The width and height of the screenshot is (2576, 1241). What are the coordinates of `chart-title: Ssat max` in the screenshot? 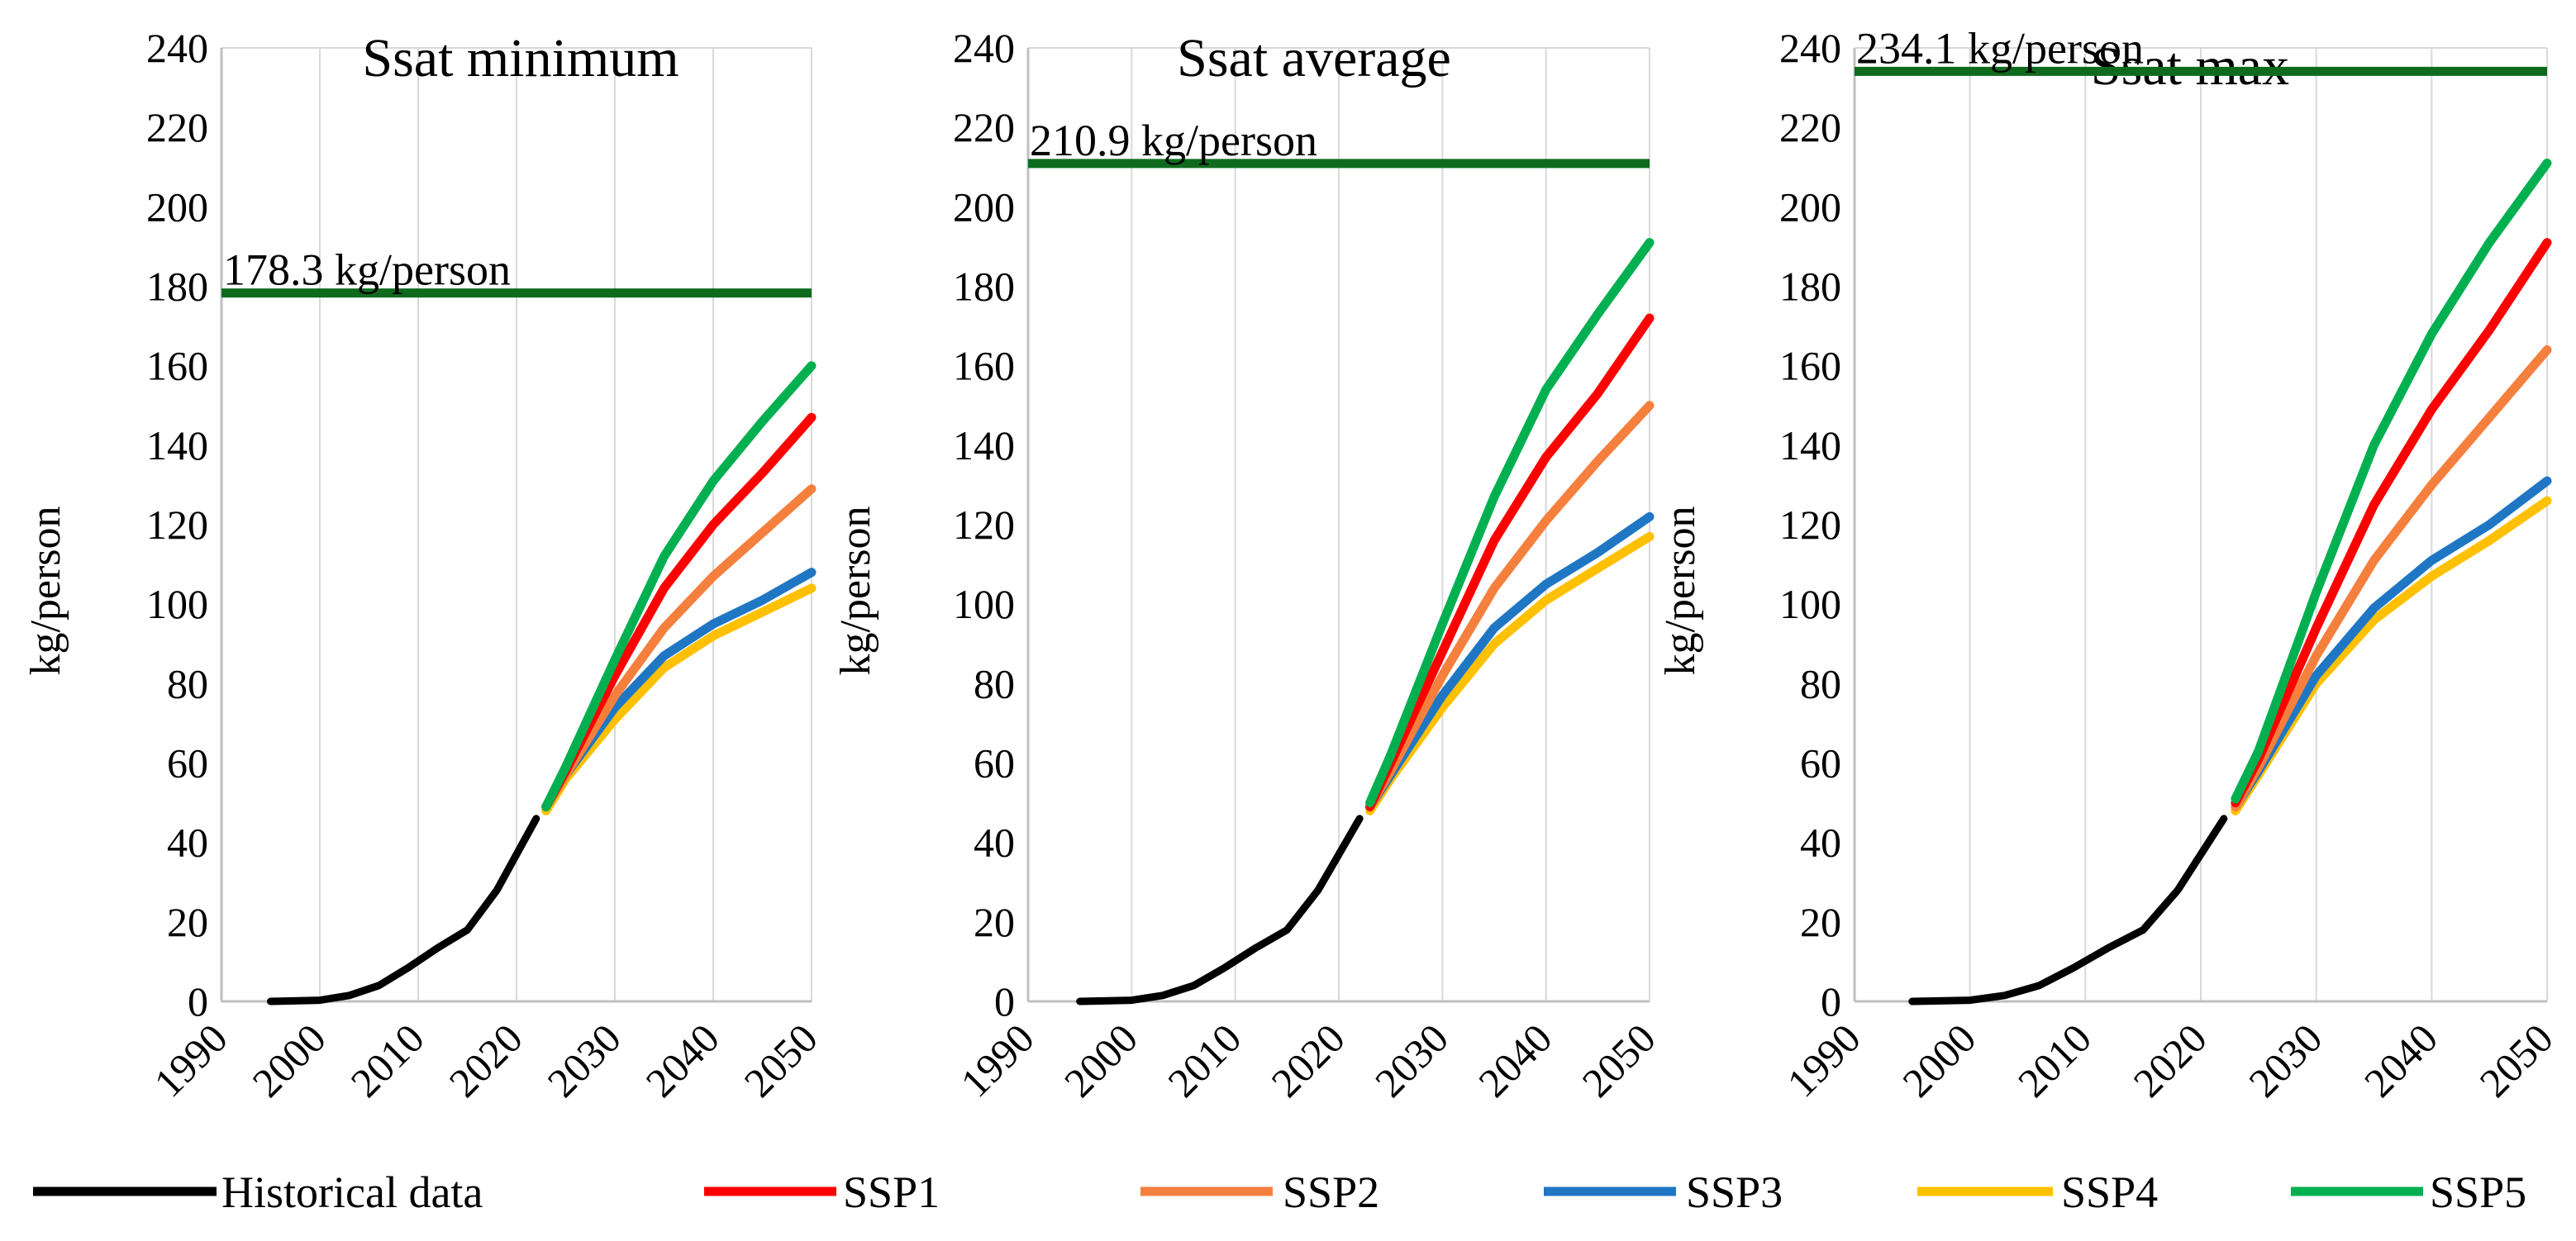 It's located at (2190, 66).